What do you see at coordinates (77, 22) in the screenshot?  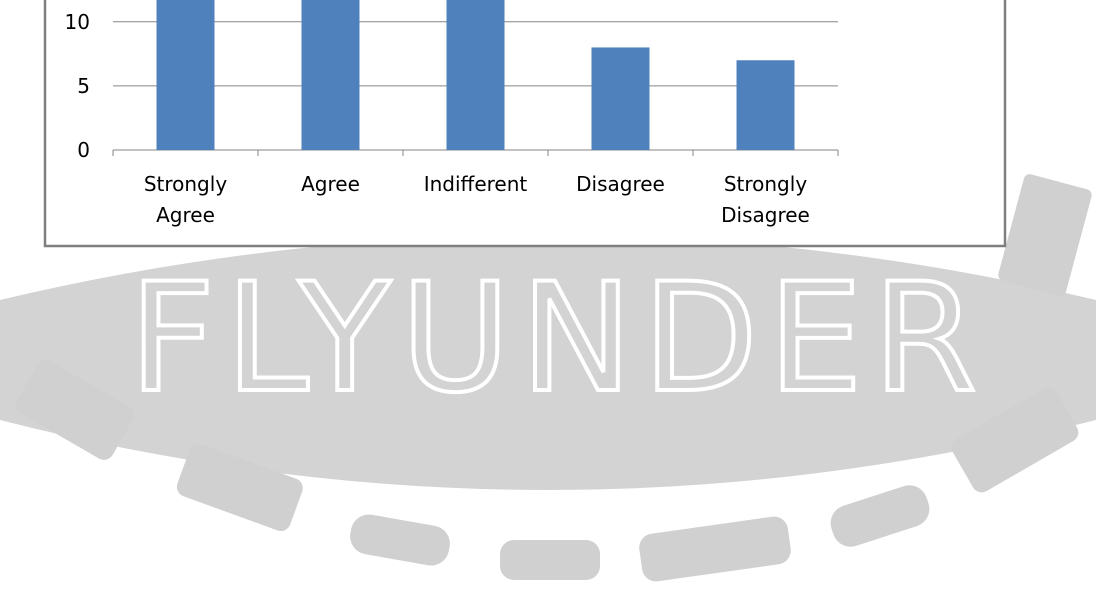 I see `y-tick-label: 10` at bounding box center [77, 22].